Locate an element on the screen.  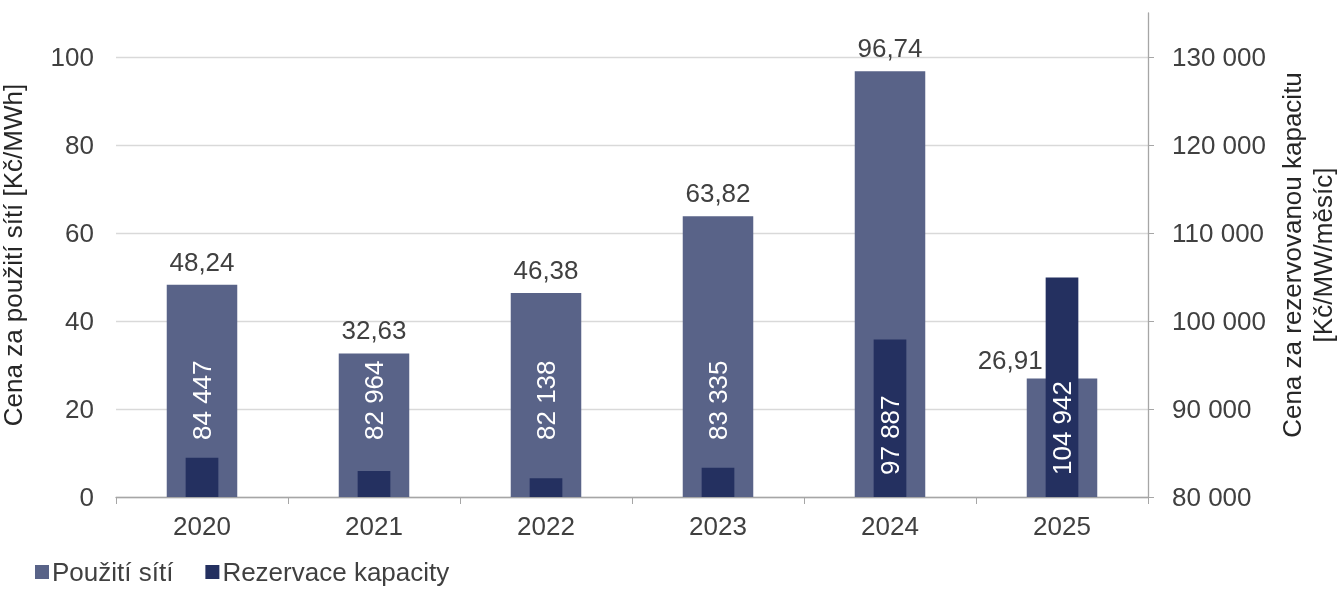
data-label: 46,38 is located at coordinates (546, 269).